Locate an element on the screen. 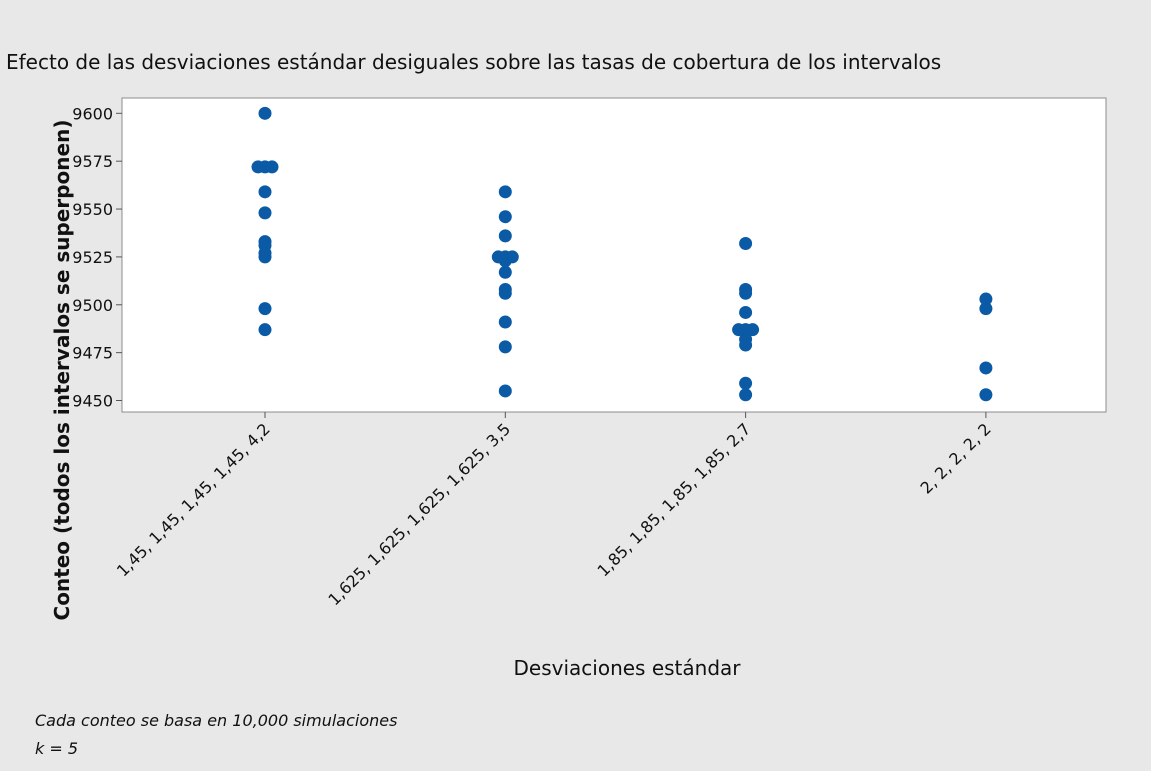  y-tick-label: 9500 is located at coordinates (92, 305).